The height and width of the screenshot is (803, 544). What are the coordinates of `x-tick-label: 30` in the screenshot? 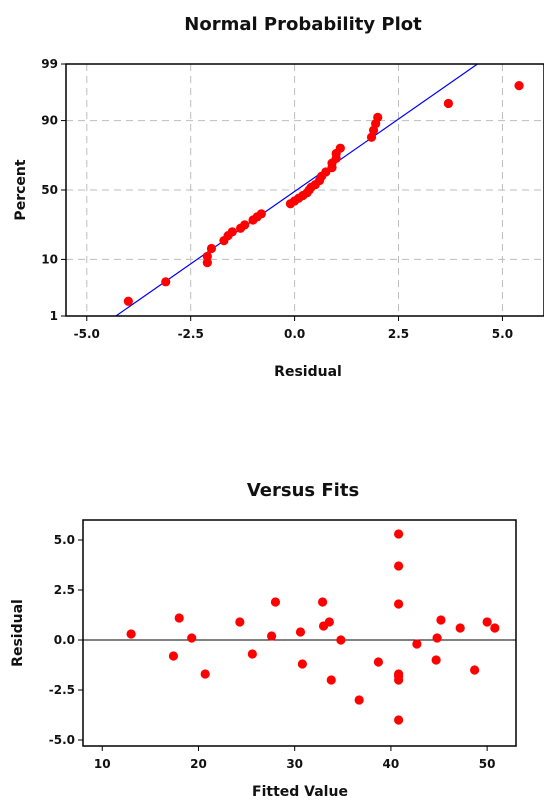 It's located at (294, 764).